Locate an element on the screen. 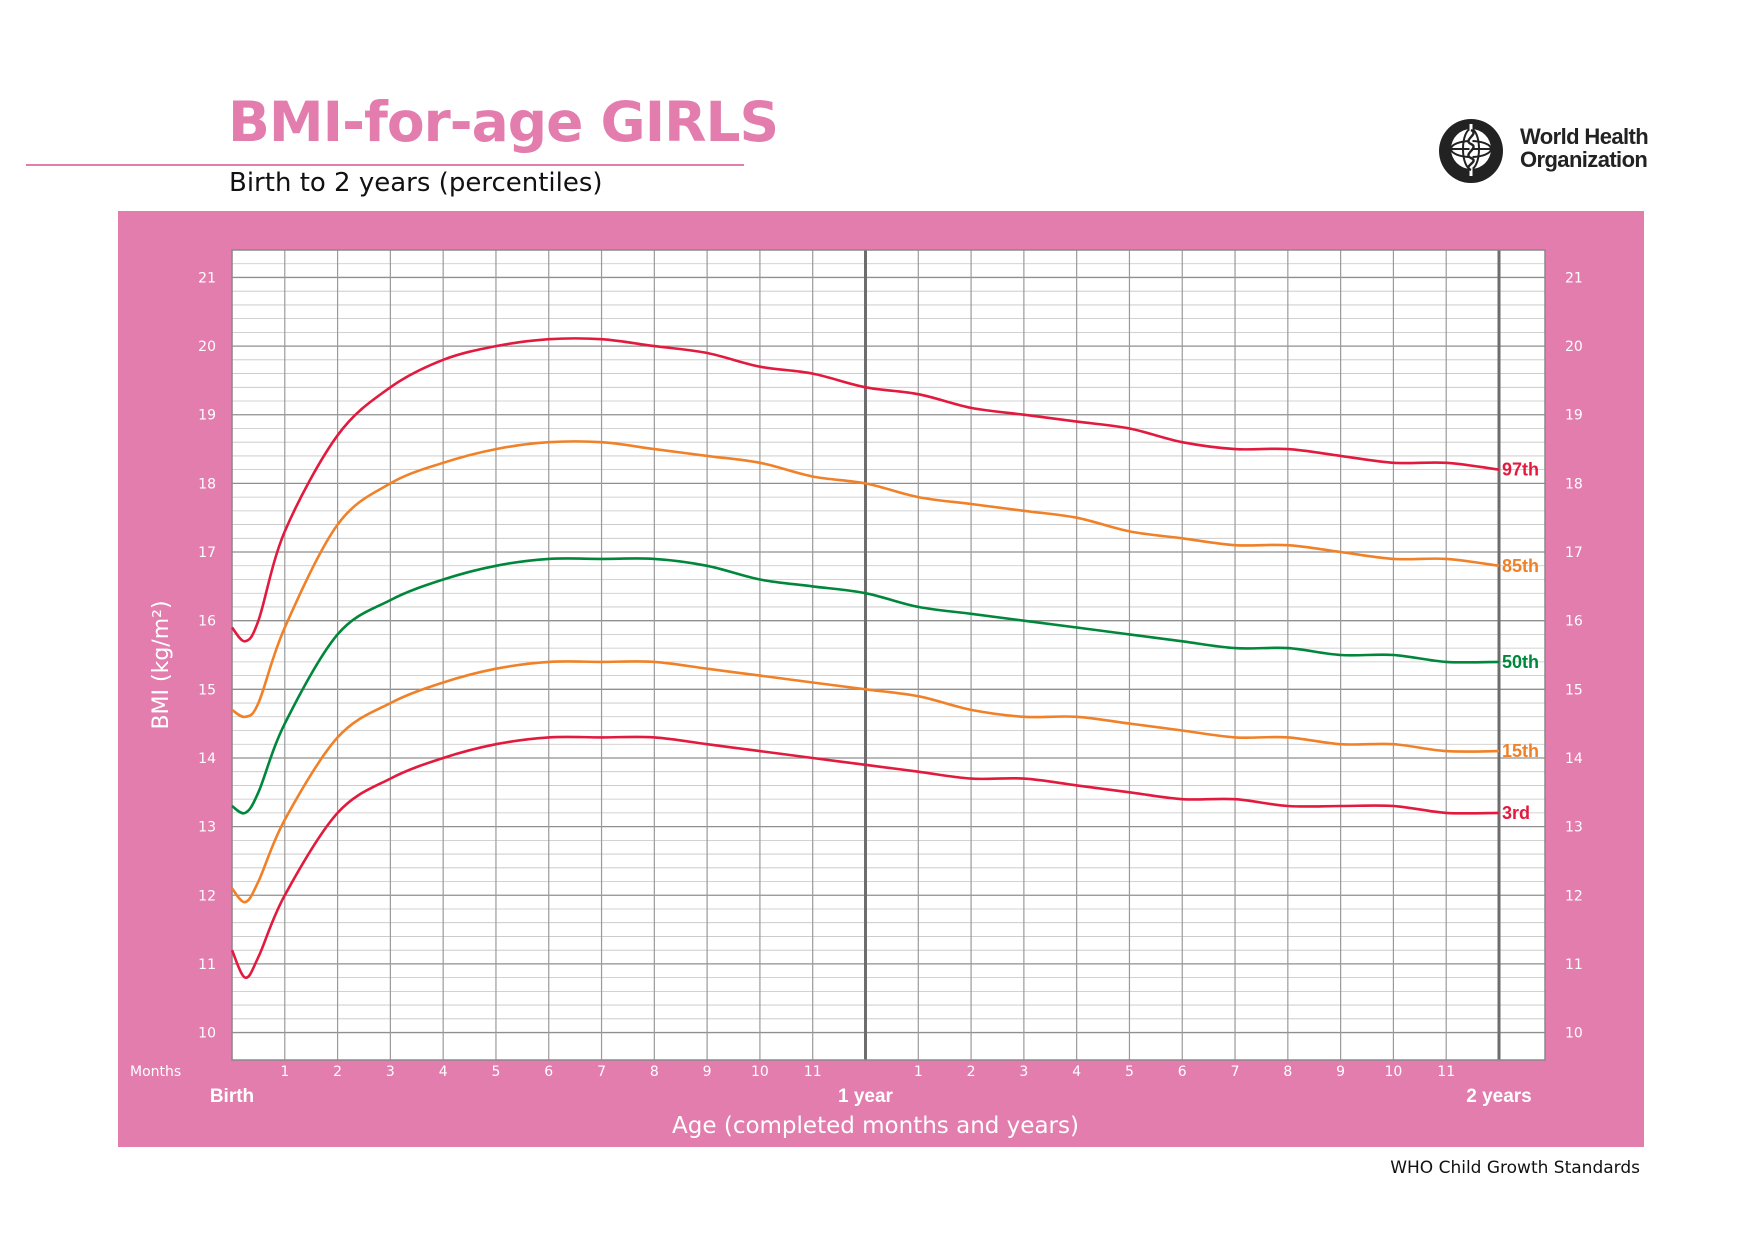 This screenshot has width=1754, height=1241. title-underline is located at coordinates (385, 165).